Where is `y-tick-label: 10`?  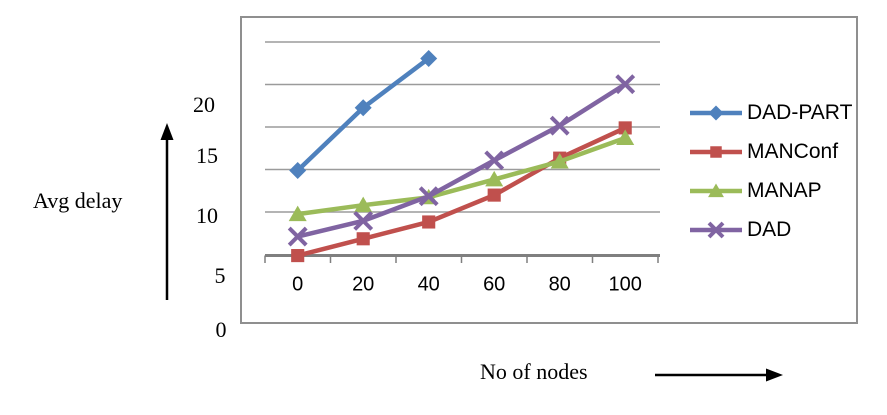 y-tick-label: 10 is located at coordinates (207, 215).